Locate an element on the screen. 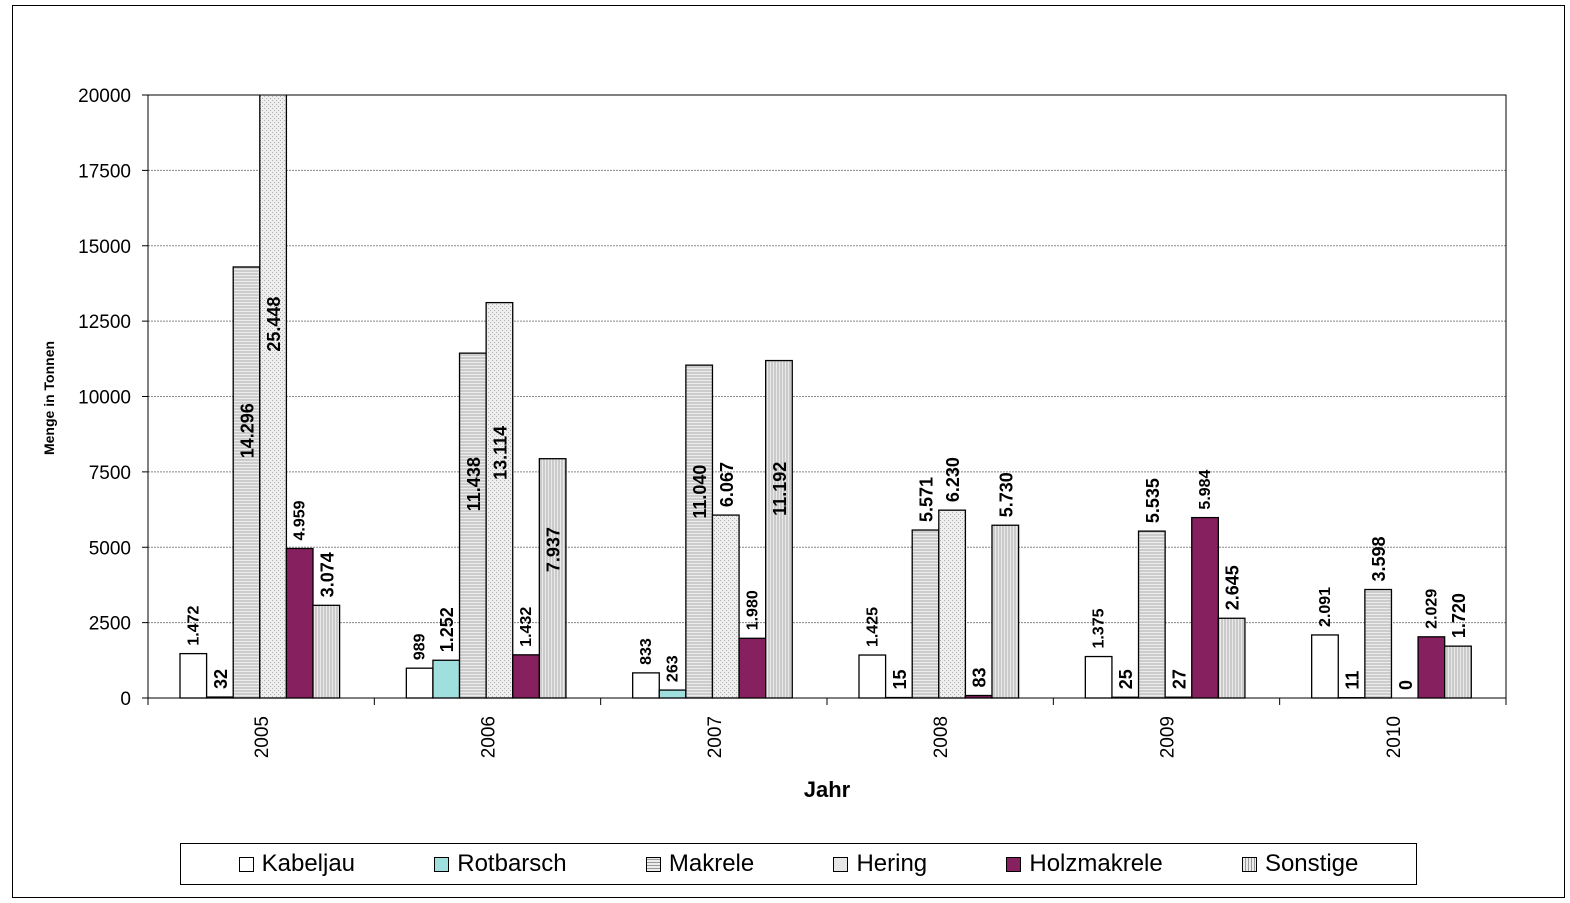 This screenshot has width=1570, height=903. bar-kabeljau-2008 is located at coordinates (872, 676).